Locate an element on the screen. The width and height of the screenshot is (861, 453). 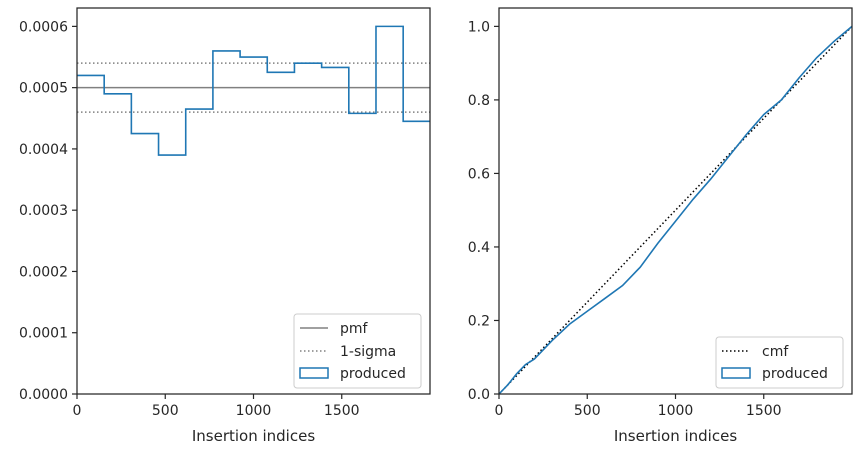
pmf-legend: pmf 1-sigma produced is located at coordinates (357, 351).